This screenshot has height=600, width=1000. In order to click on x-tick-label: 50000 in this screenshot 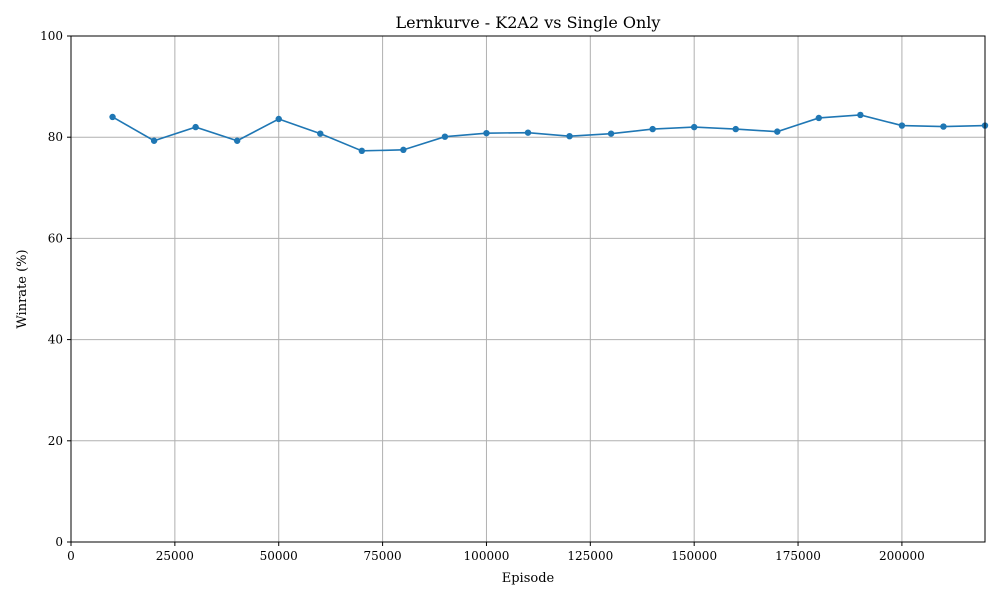, I will do `click(279, 556)`.